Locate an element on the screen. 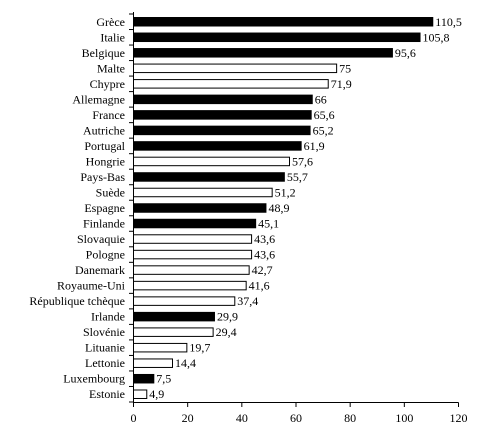  x-tick-label: 0 is located at coordinates (134, 418).